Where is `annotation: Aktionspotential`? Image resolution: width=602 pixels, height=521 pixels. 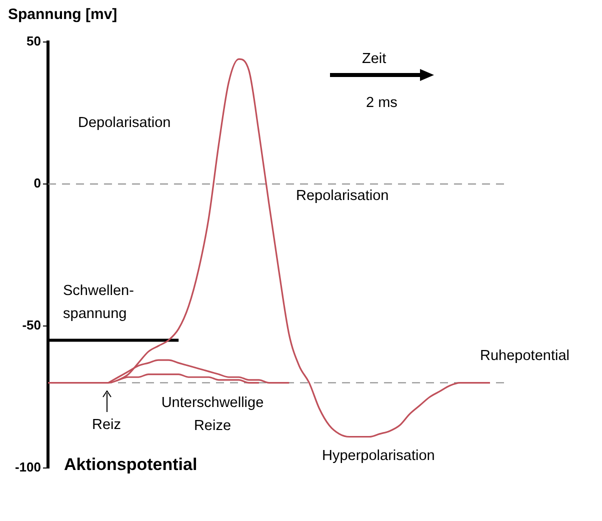 annotation: Aktionspotential is located at coordinates (131, 465).